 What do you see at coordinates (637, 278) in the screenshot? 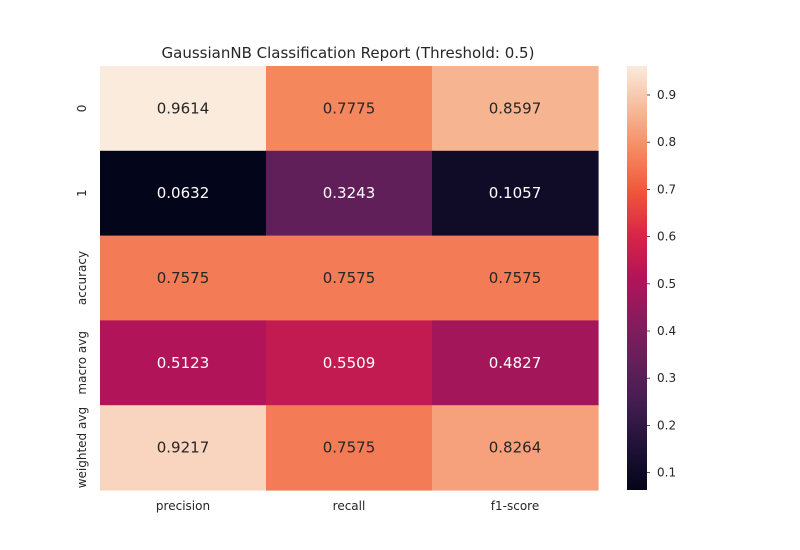
I see `colorbar` at bounding box center [637, 278].